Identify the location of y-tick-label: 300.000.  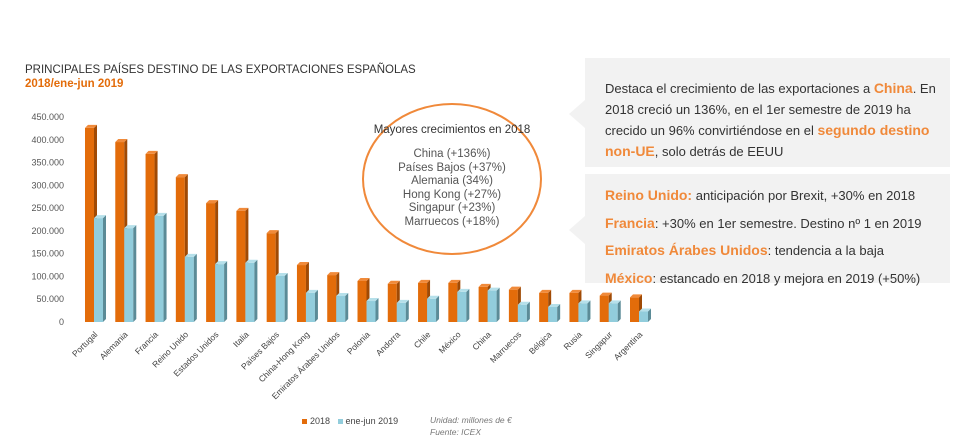
(47, 185).